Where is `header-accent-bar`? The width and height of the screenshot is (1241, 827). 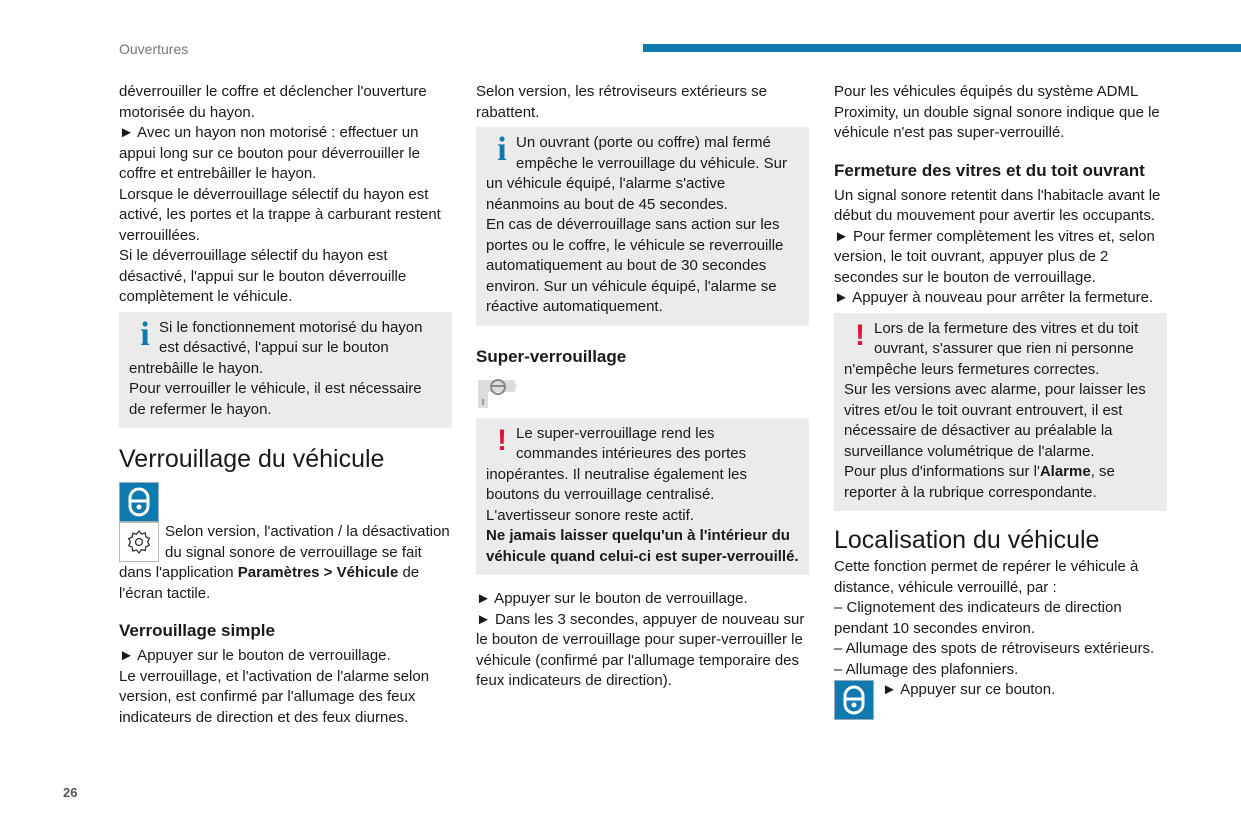
header-accent-bar is located at coordinates (942, 48).